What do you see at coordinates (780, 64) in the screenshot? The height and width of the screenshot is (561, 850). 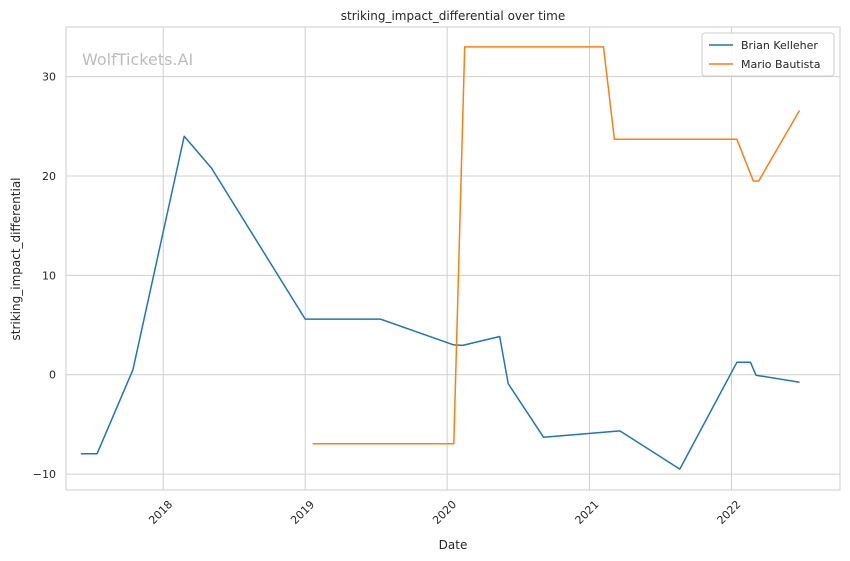 I see `legend-label: Mario Bautista` at bounding box center [780, 64].